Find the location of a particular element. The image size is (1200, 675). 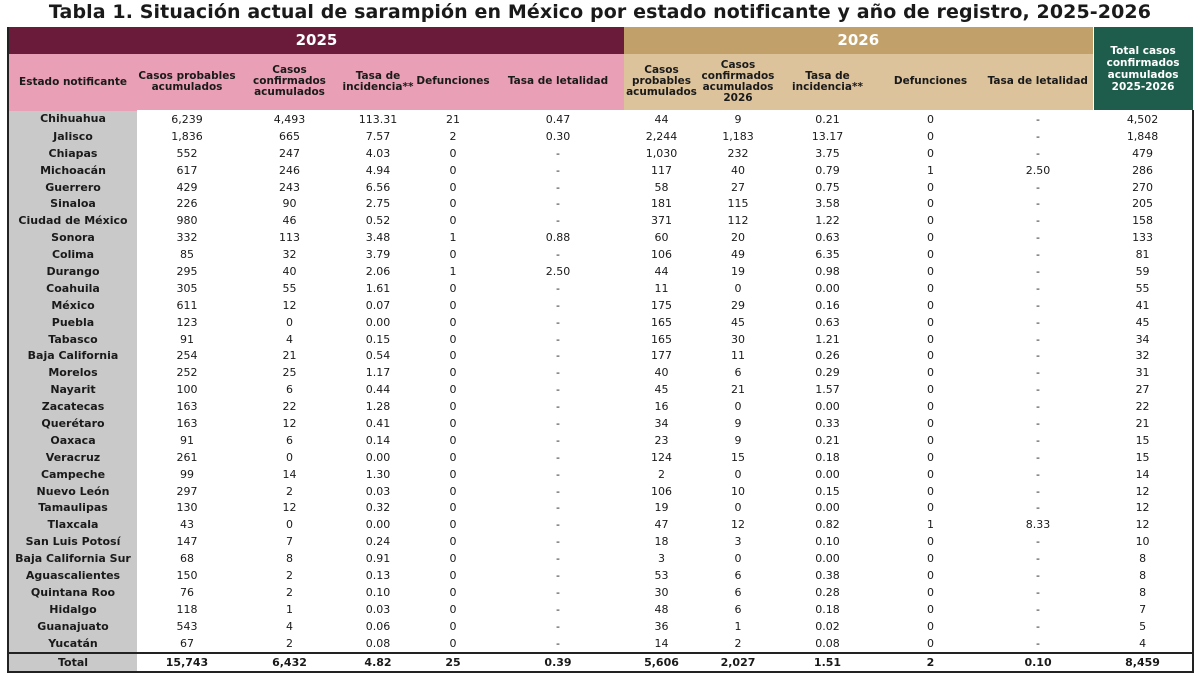

column-header: Casos confirmados acumulados 2026 is located at coordinates (738, 82).